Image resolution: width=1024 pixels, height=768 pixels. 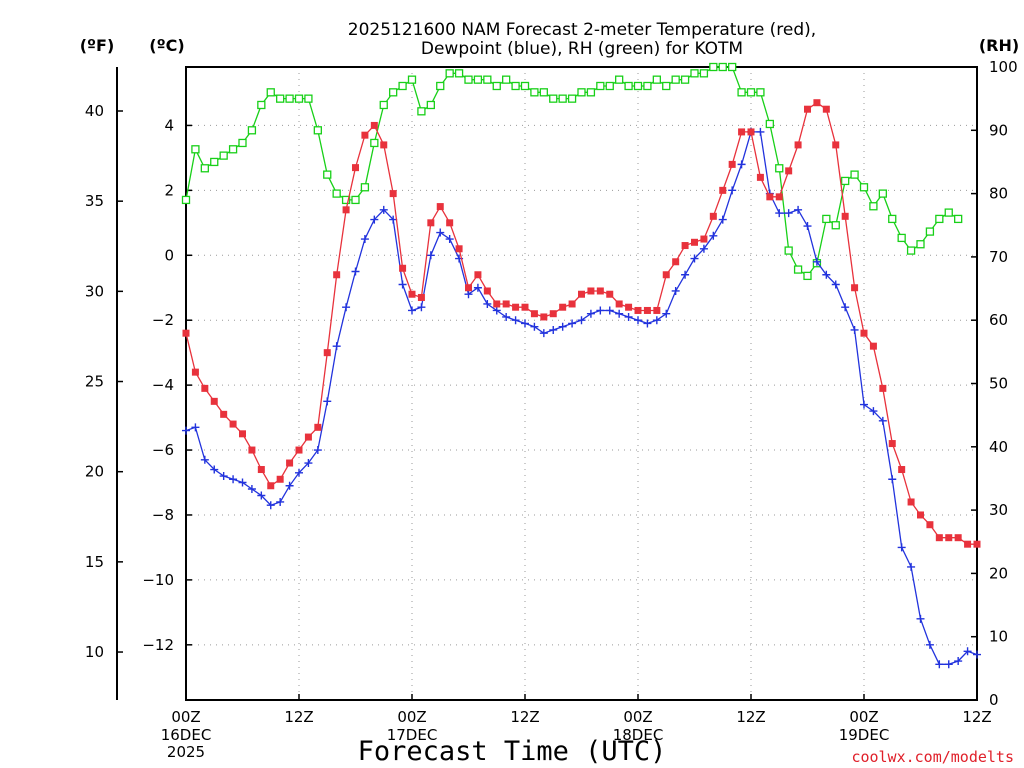 What do you see at coordinates (998, 320) in the screenshot?
I see `rh-tick-label: 60` at bounding box center [998, 320].